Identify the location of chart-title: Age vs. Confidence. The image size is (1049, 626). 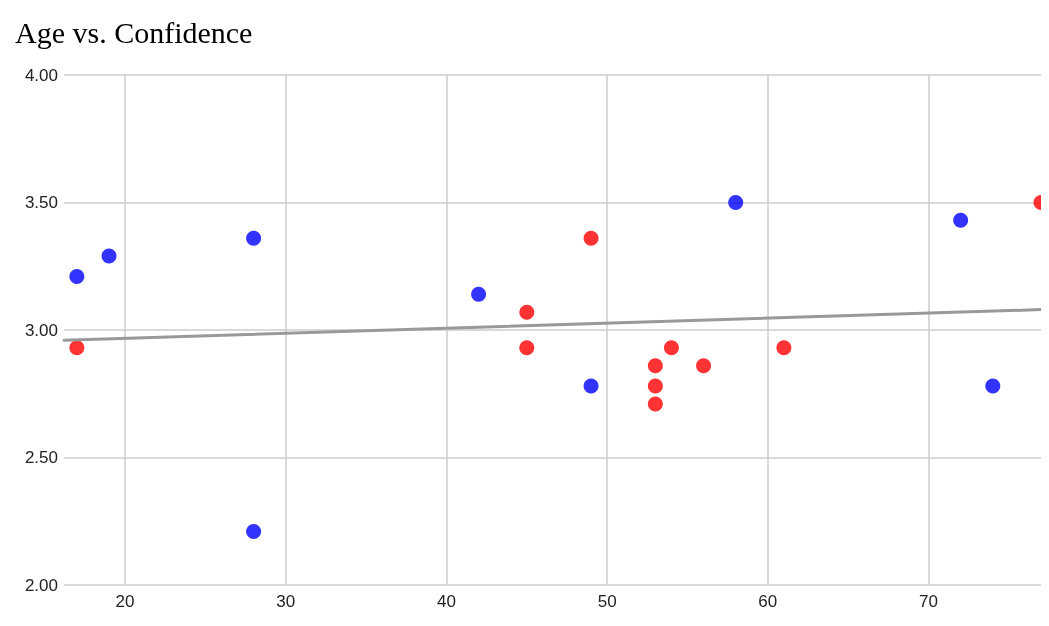
(134, 32).